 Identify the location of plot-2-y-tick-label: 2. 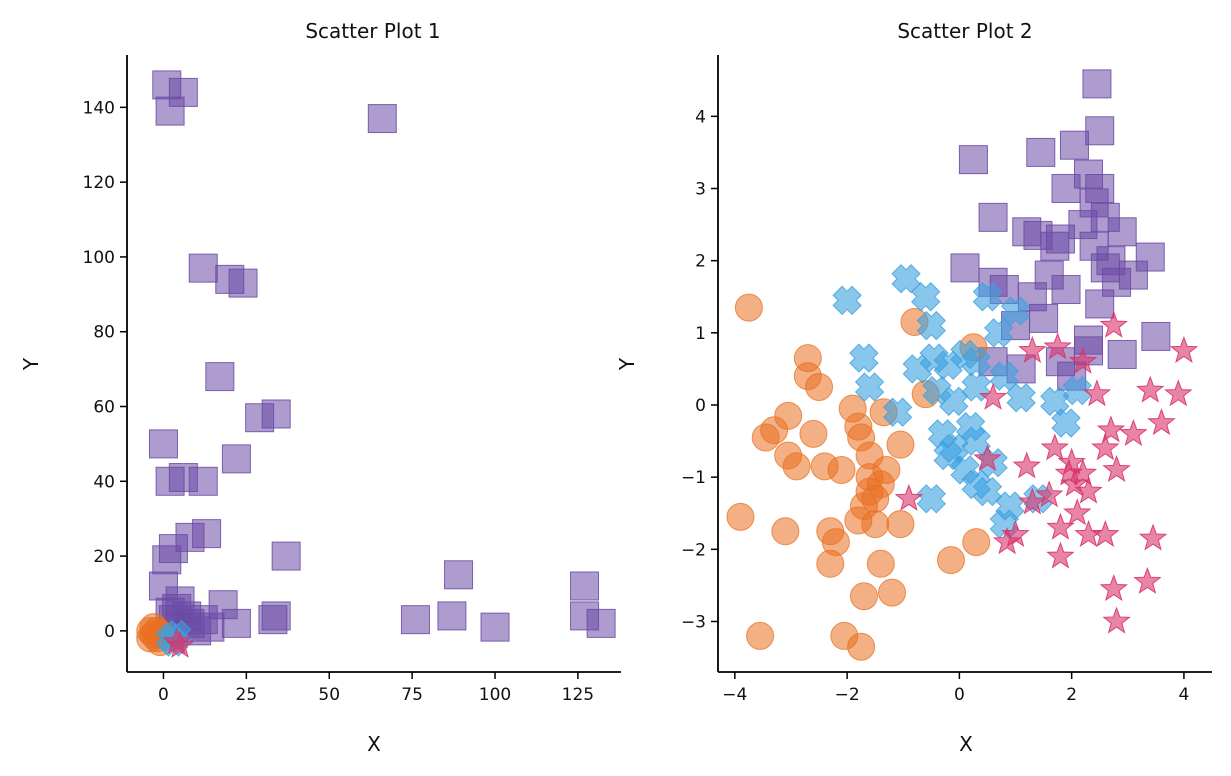
(700, 262).